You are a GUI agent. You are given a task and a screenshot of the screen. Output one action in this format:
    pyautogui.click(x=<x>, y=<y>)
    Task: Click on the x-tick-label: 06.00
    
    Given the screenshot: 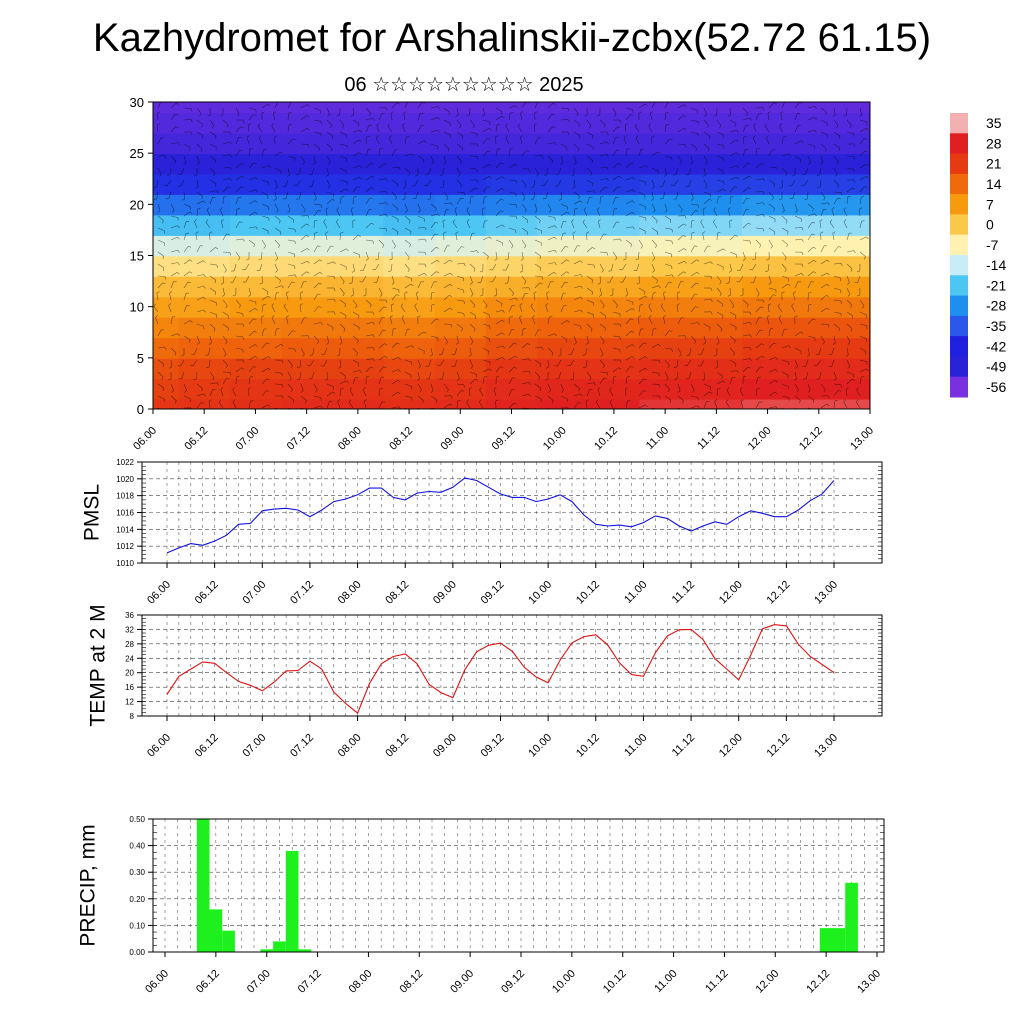 What is the action you would take?
    pyautogui.click(x=159, y=746)
    